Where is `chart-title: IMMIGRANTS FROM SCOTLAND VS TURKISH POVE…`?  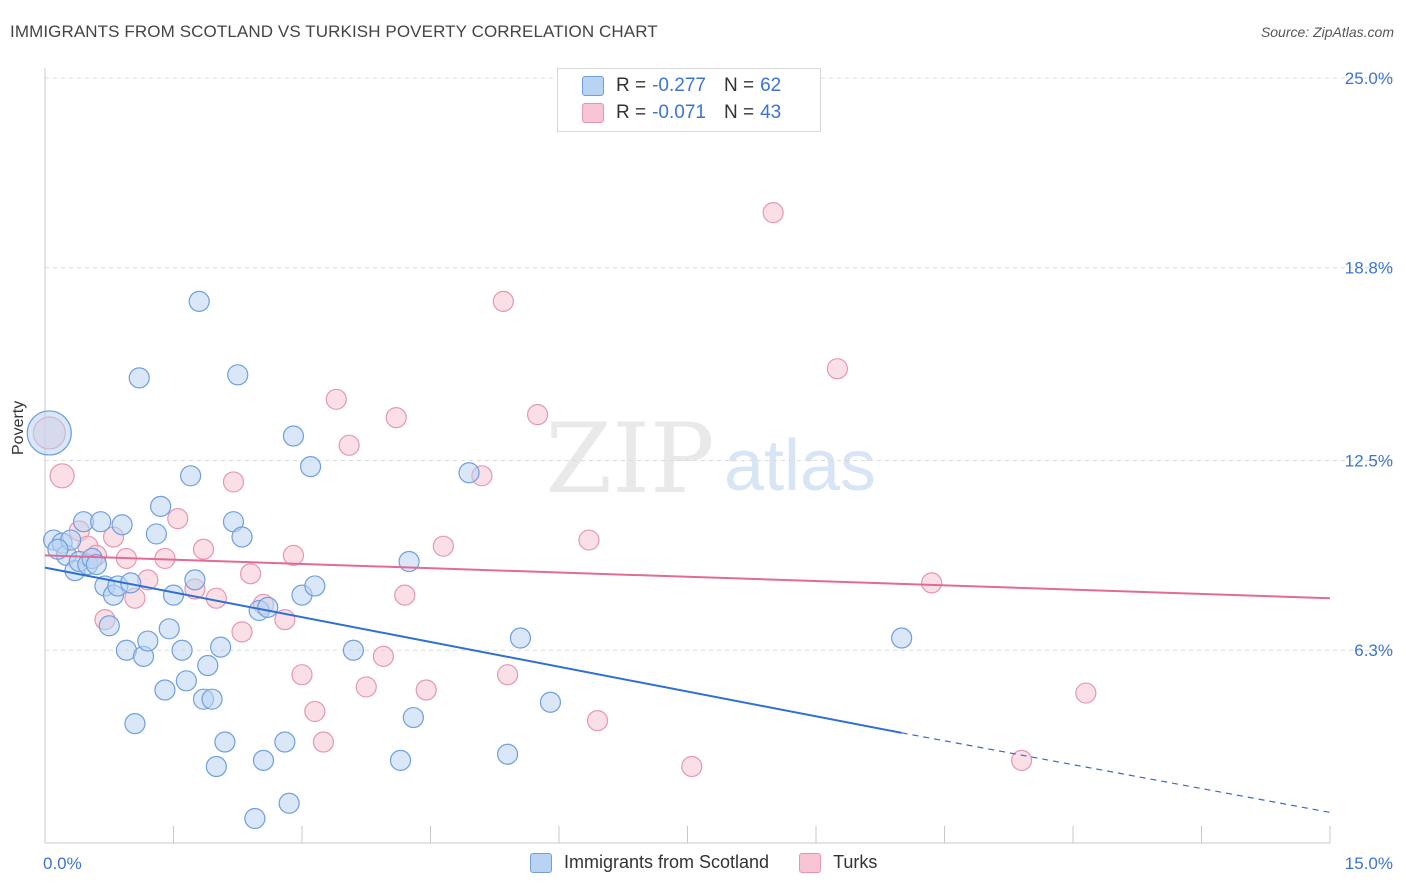 chart-title: IMMIGRANTS FROM SCOTLAND VS TURKISH POVE… is located at coordinates (334, 31).